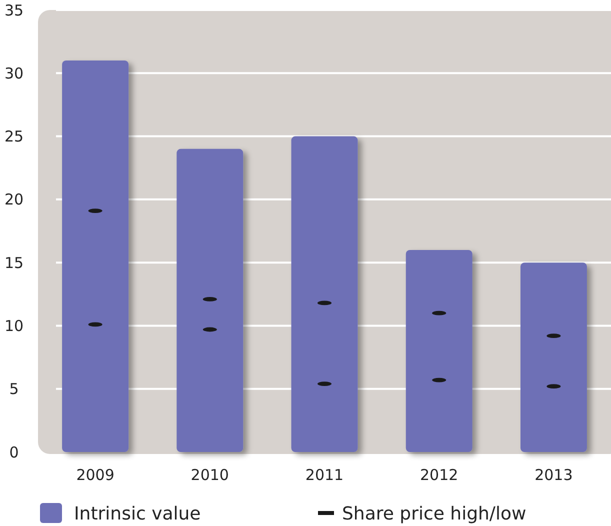  Describe the element at coordinates (209, 475) in the screenshot. I see `x-tick-label: 2010` at that location.